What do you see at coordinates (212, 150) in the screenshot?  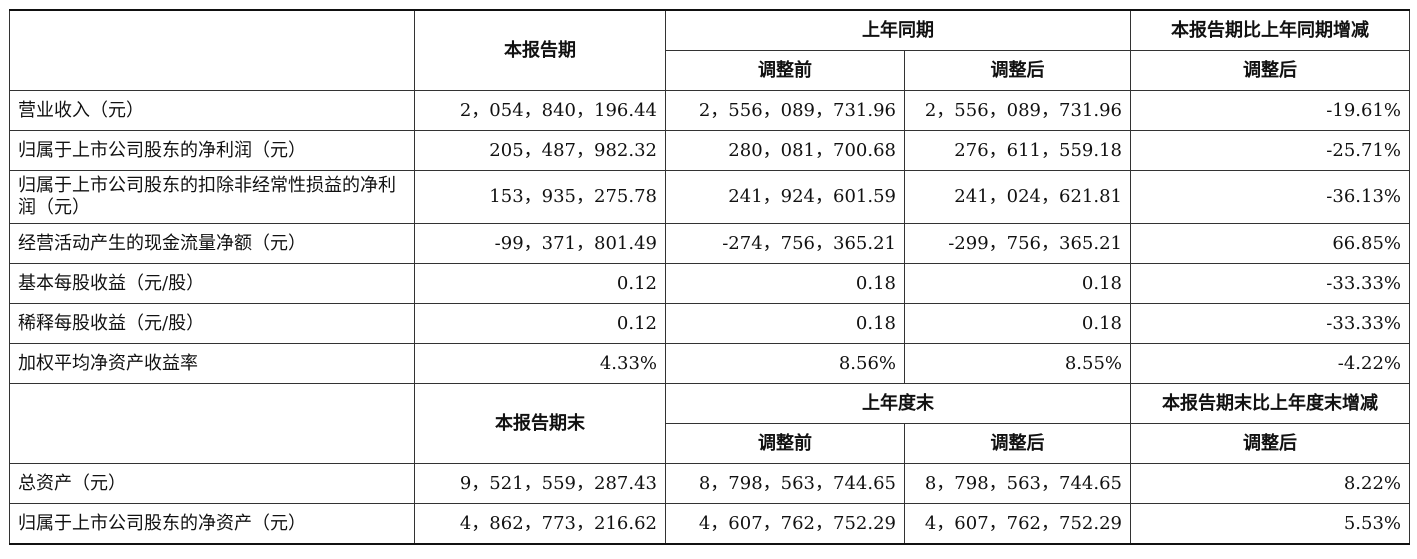 I see `row-label: 归属于上市公司股东的净利润（元）` at bounding box center [212, 150].